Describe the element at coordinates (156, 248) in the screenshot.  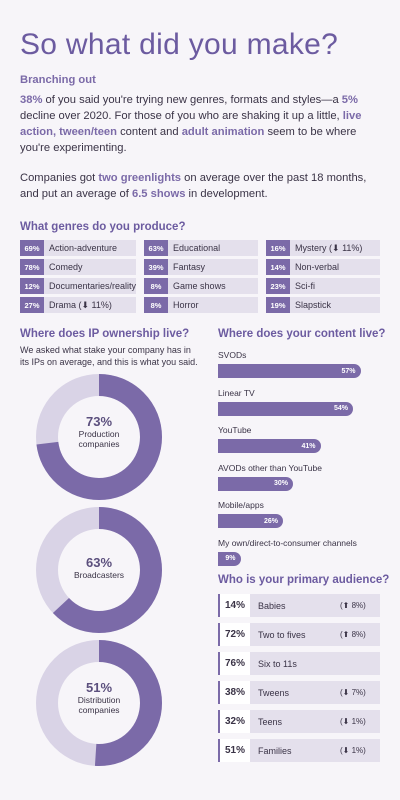
I see `genre-pct: 63%` at that location.